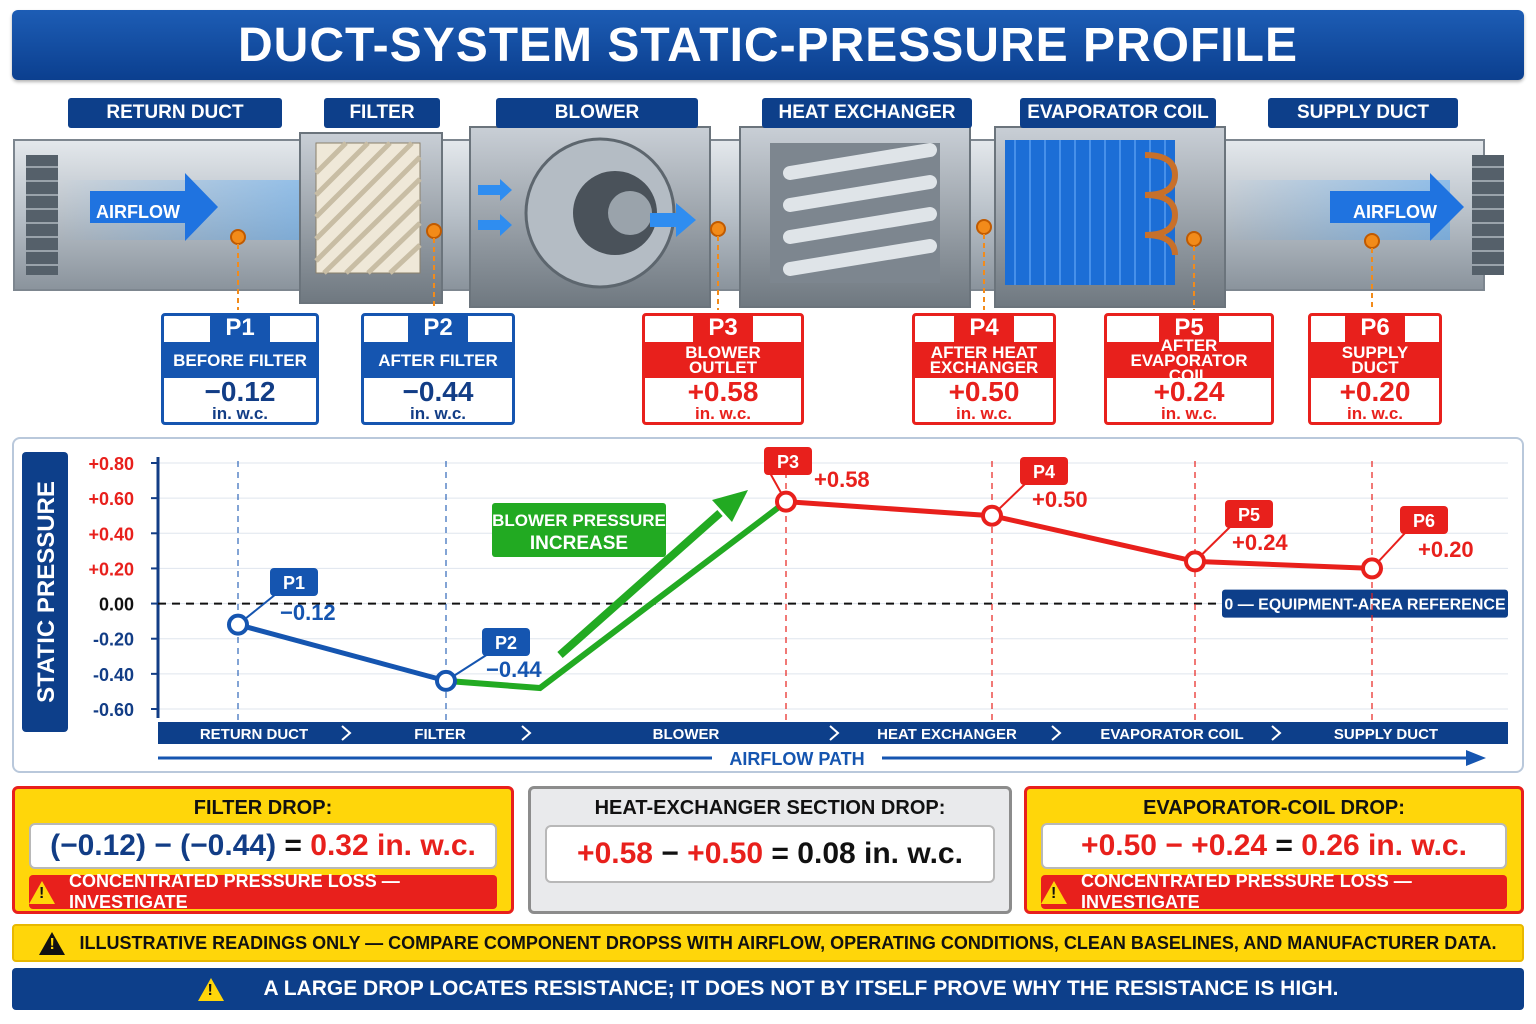  What do you see at coordinates (382, 113) in the screenshot?
I see `component-tab-filter: FILTER` at bounding box center [382, 113].